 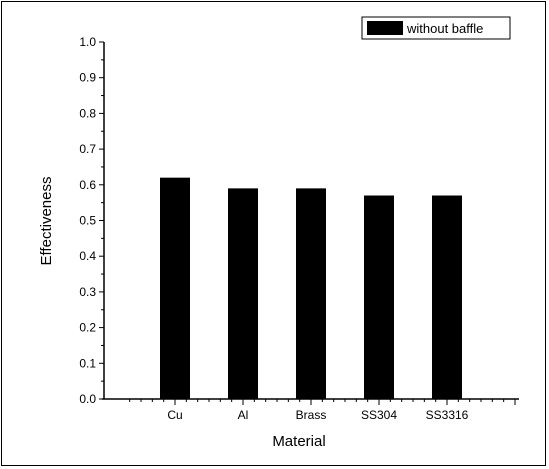 I want to click on y-tick-label: 0.5, so click(x=87, y=221).